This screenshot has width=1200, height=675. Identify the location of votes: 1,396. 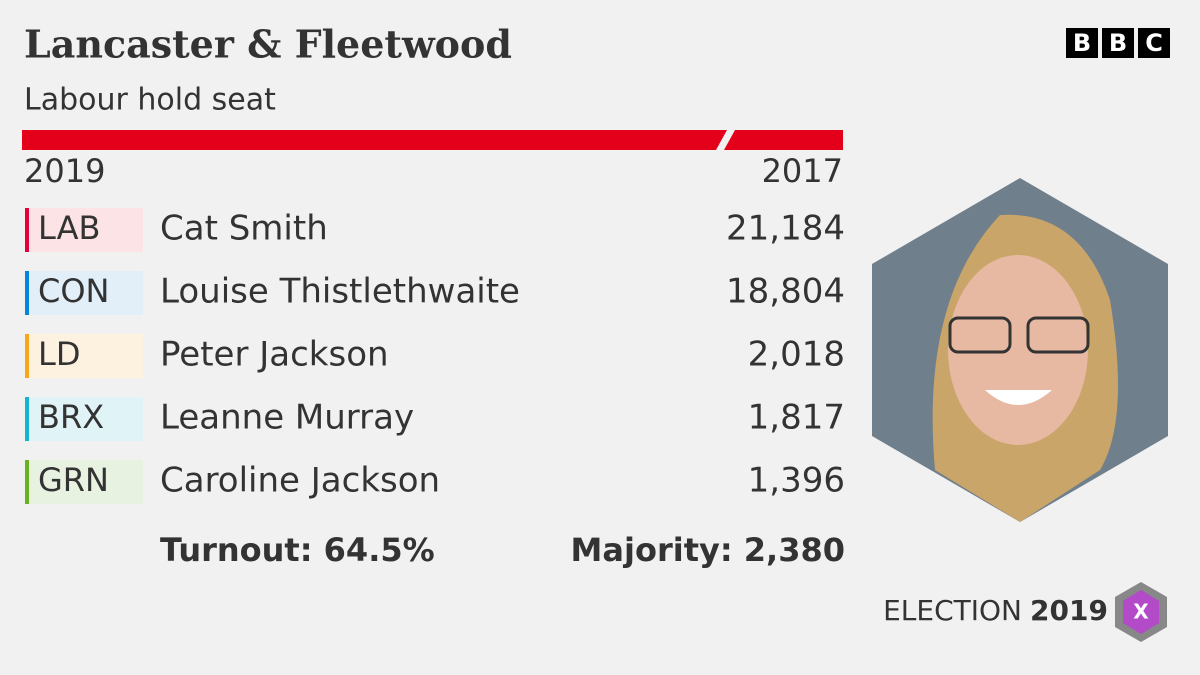
(796, 481).